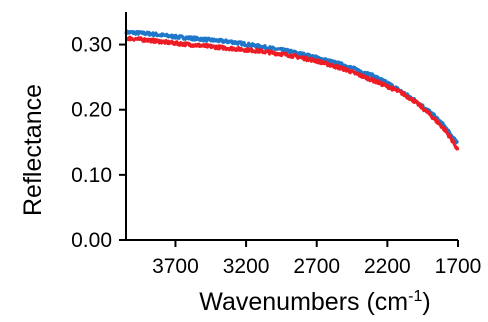 The image size is (488, 322). What do you see at coordinates (303, 302) in the screenshot?
I see `x-axis-title-main: Wavenumbers (cm` at bounding box center [303, 302].